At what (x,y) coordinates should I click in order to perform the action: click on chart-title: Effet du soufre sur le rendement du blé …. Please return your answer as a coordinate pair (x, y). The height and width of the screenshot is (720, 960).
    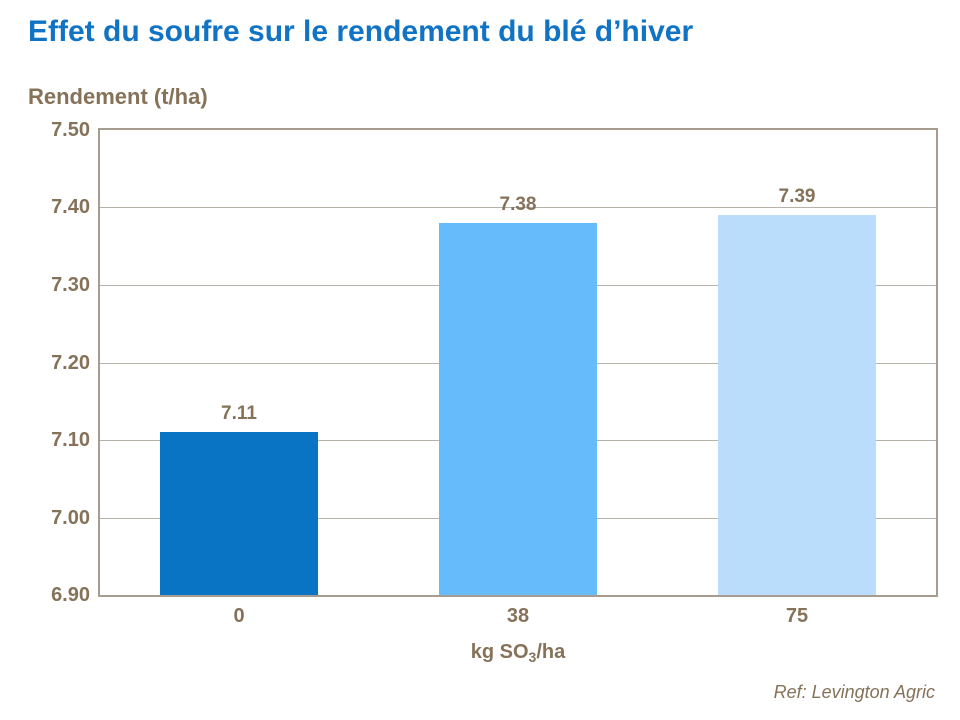
    Looking at the image, I should click on (361, 31).